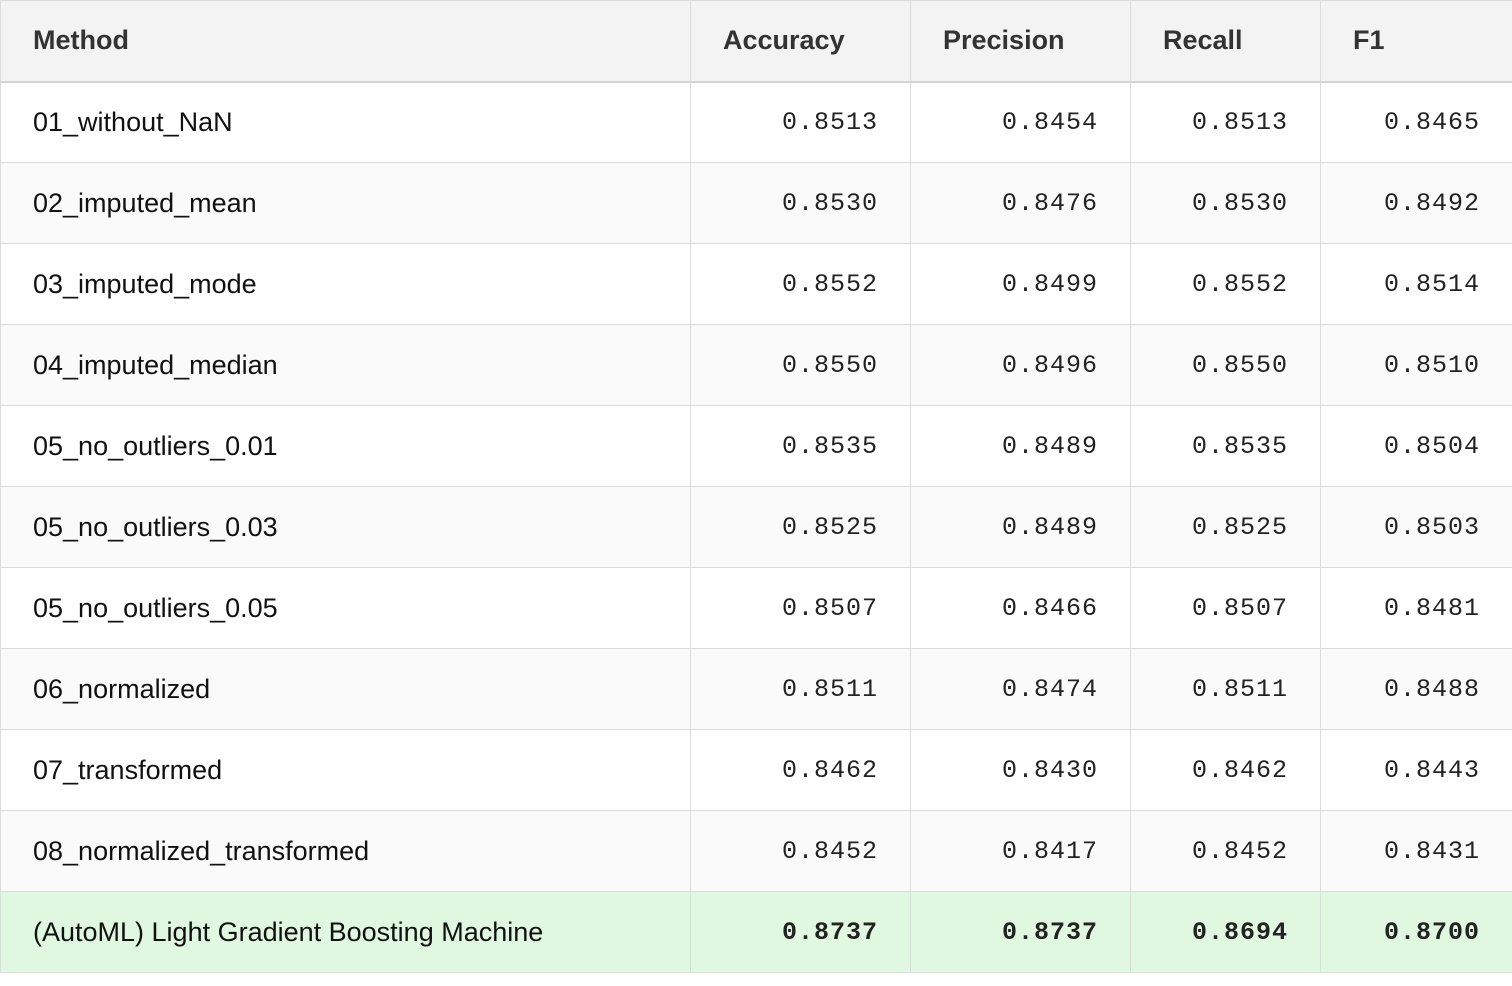  I want to click on header-row: Method Accuracy Precision Recall F1, so click(756, 41).